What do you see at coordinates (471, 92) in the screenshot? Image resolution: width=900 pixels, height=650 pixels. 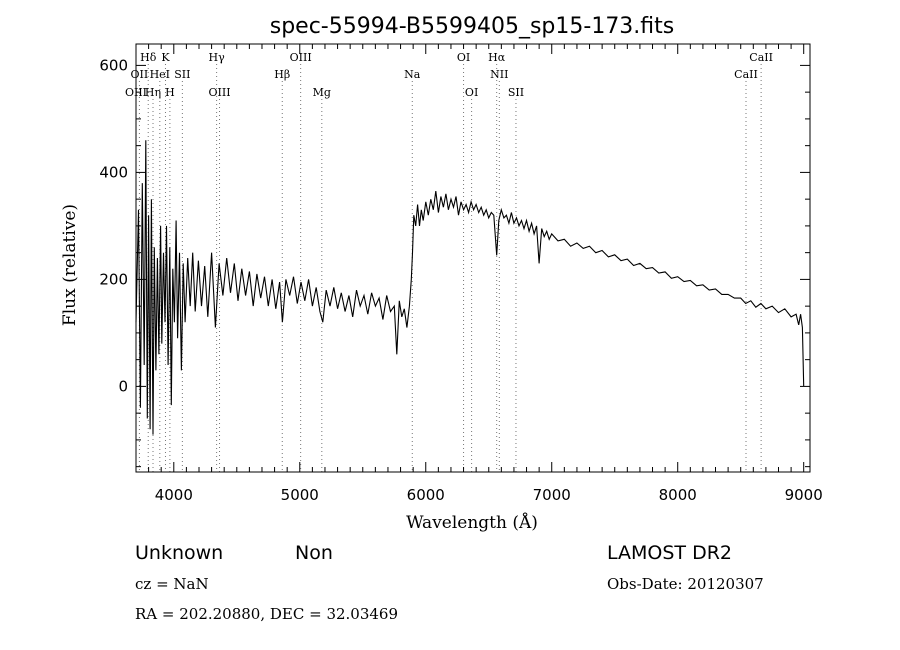 I see `line-label-19: OI` at bounding box center [471, 92].